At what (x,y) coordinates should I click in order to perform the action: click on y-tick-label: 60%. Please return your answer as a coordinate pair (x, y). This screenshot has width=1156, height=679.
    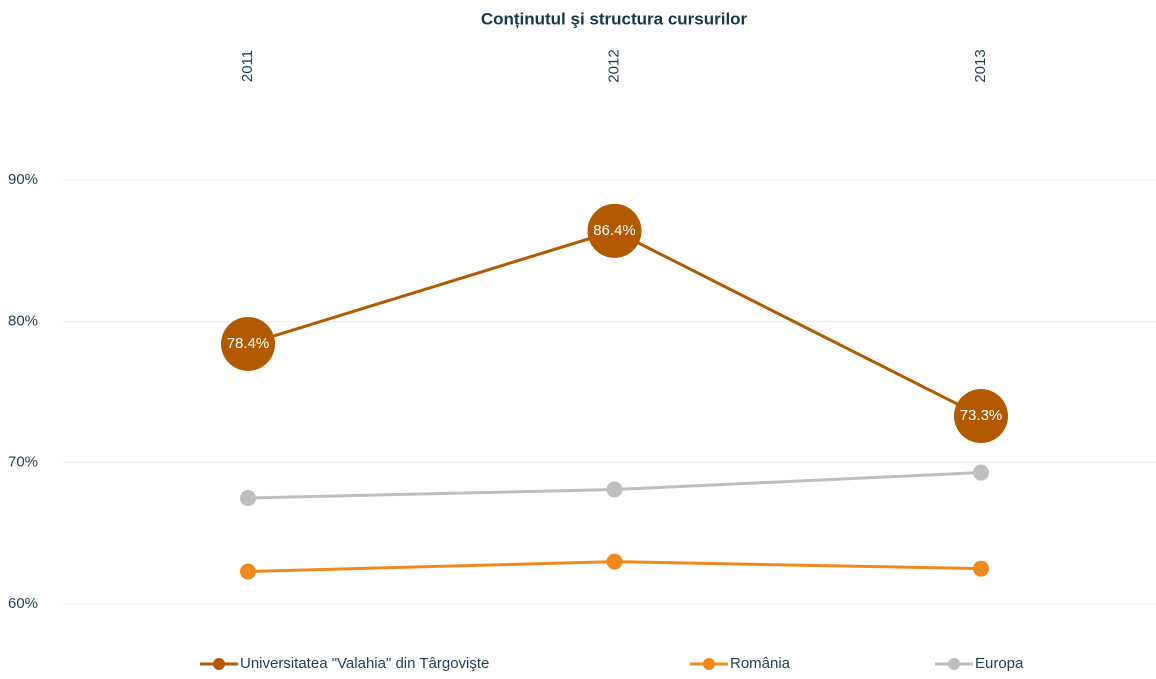
    Looking at the image, I should click on (23, 603).